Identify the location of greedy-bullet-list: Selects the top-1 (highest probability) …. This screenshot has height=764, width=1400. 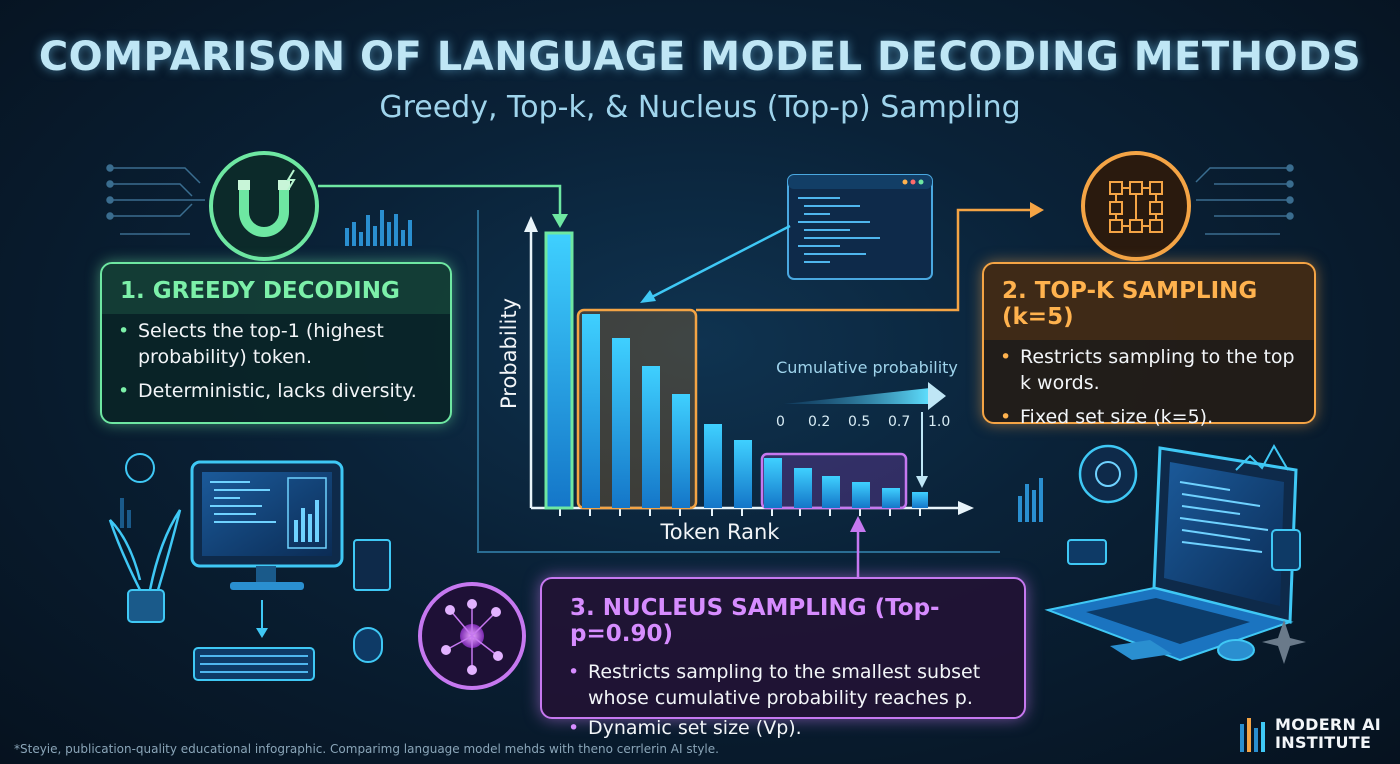
(276, 359).